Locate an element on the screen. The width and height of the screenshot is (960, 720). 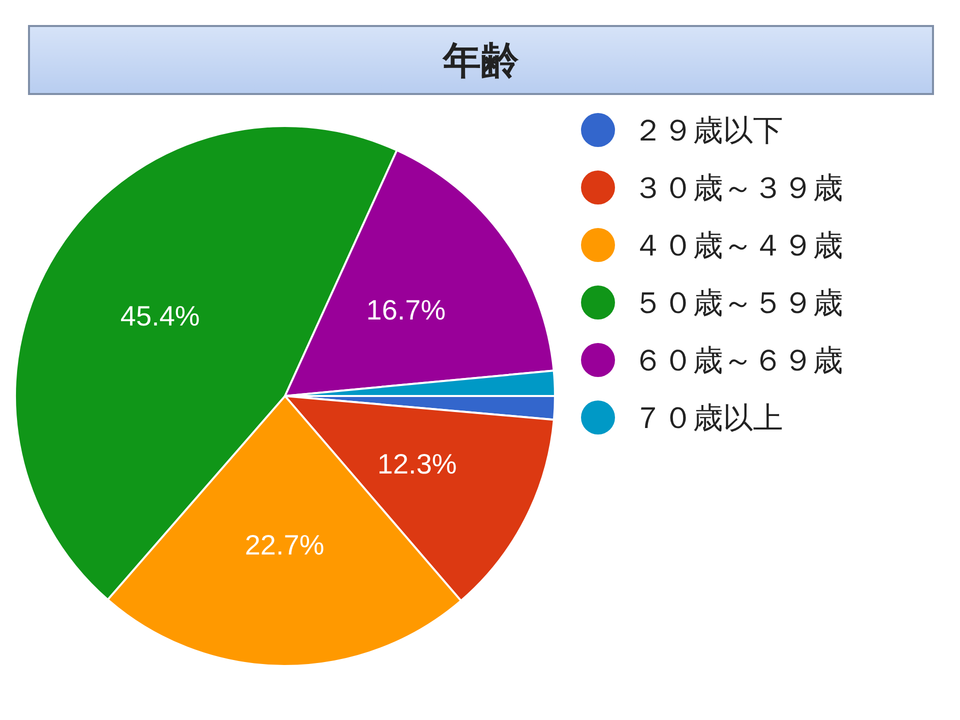
data-label: 12.3% is located at coordinates (417, 464).